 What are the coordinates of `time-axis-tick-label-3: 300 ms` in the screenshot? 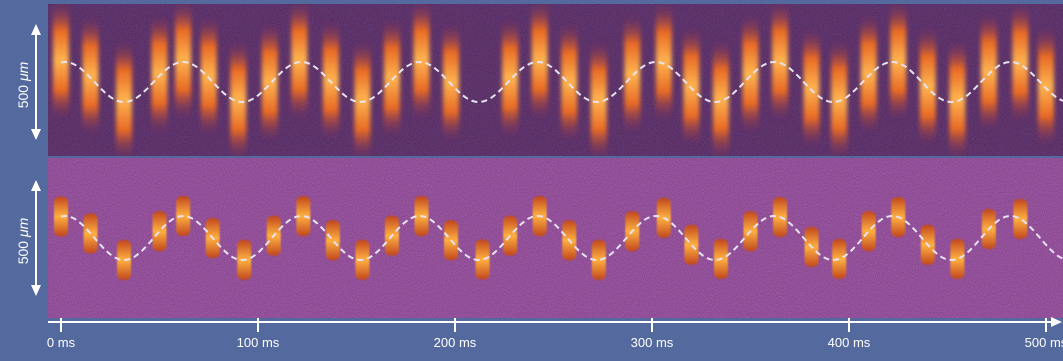 It's located at (652, 342).